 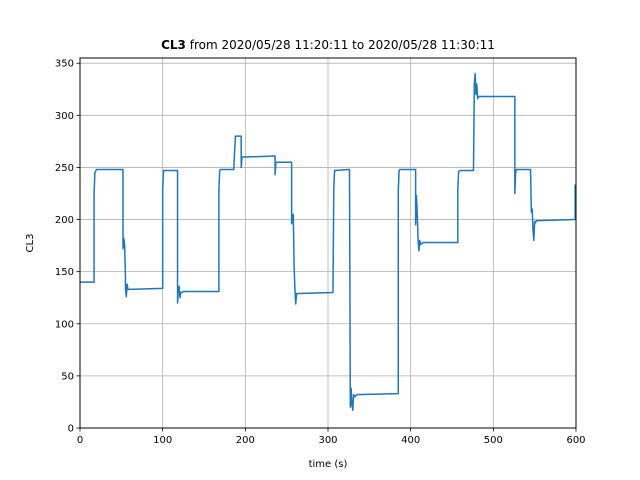 I want to click on x-axis: 0 100 200 300 400 500 600, so click(x=331, y=437).